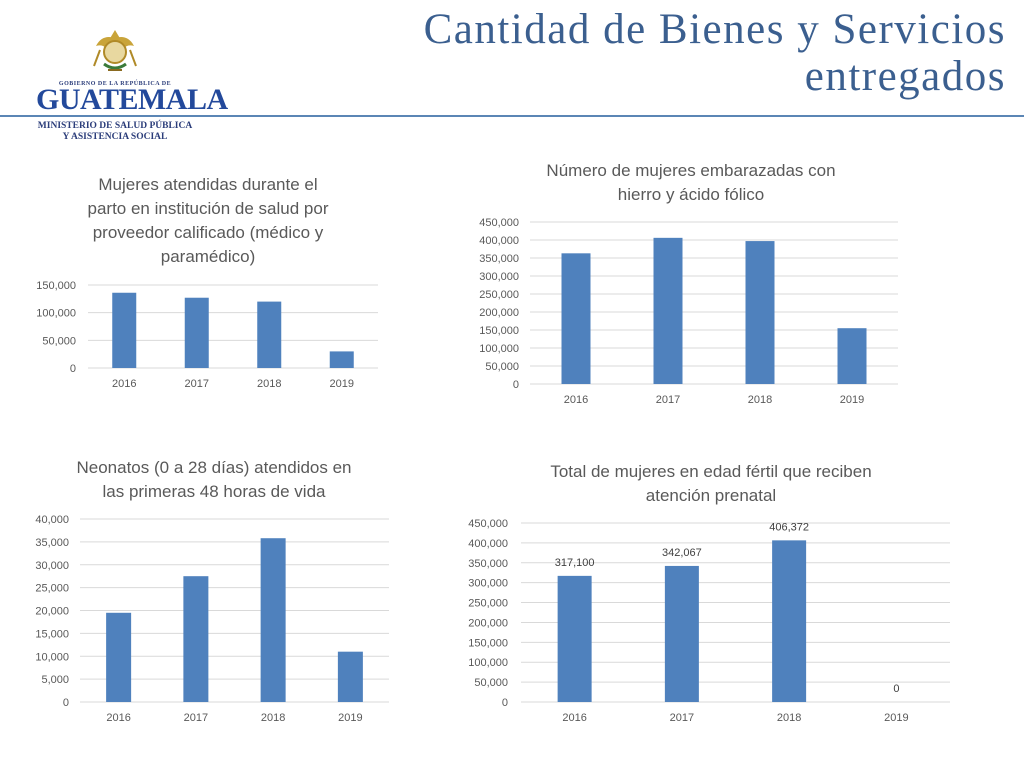 The height and width of the screenshot is (768, 1024). What do you see at coordinates (690, 170) in the screenshot?
I see `chart-title-line: Número de mujeres embarazadas con` at bounding box center [690, 170].